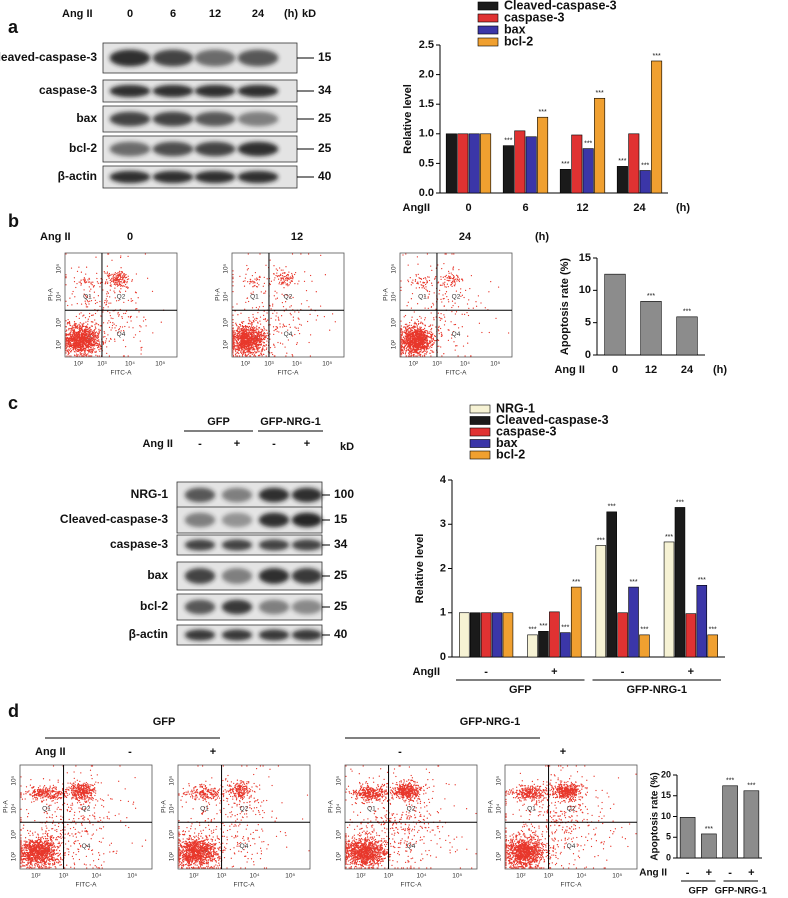  What do you see at coordinates (173, 14) in the screenshot?
I see `lane-label: 6` at bounding box center [173, 14].